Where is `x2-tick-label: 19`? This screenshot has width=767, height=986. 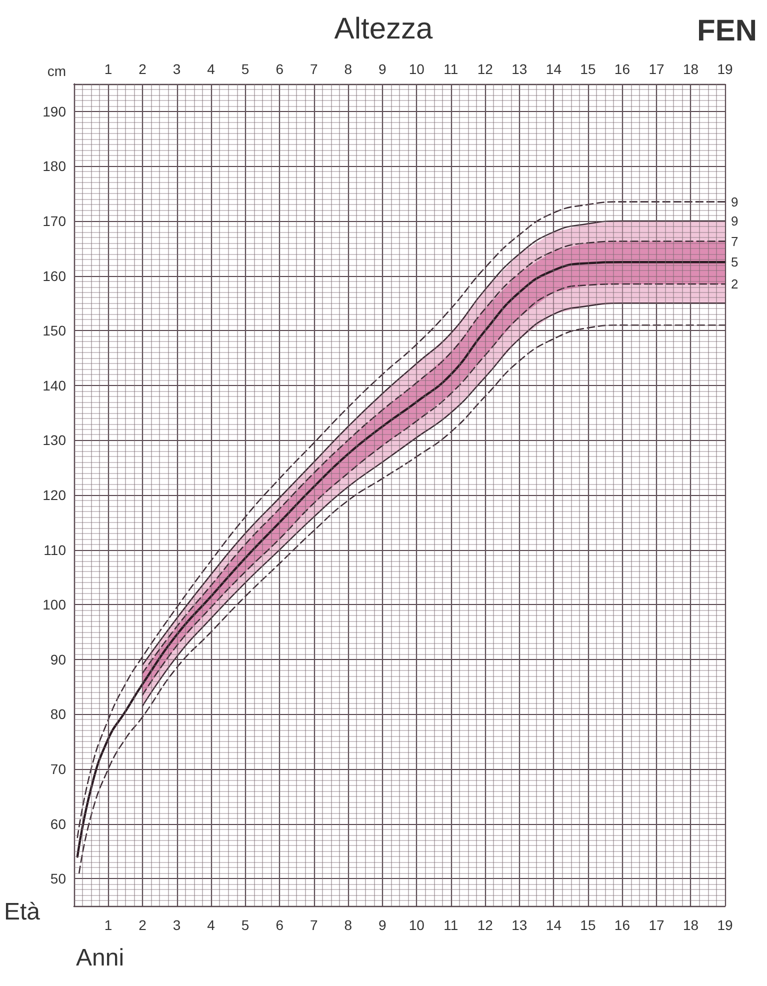 x2-tick-label: 19 is located at coordinates (725, 925).